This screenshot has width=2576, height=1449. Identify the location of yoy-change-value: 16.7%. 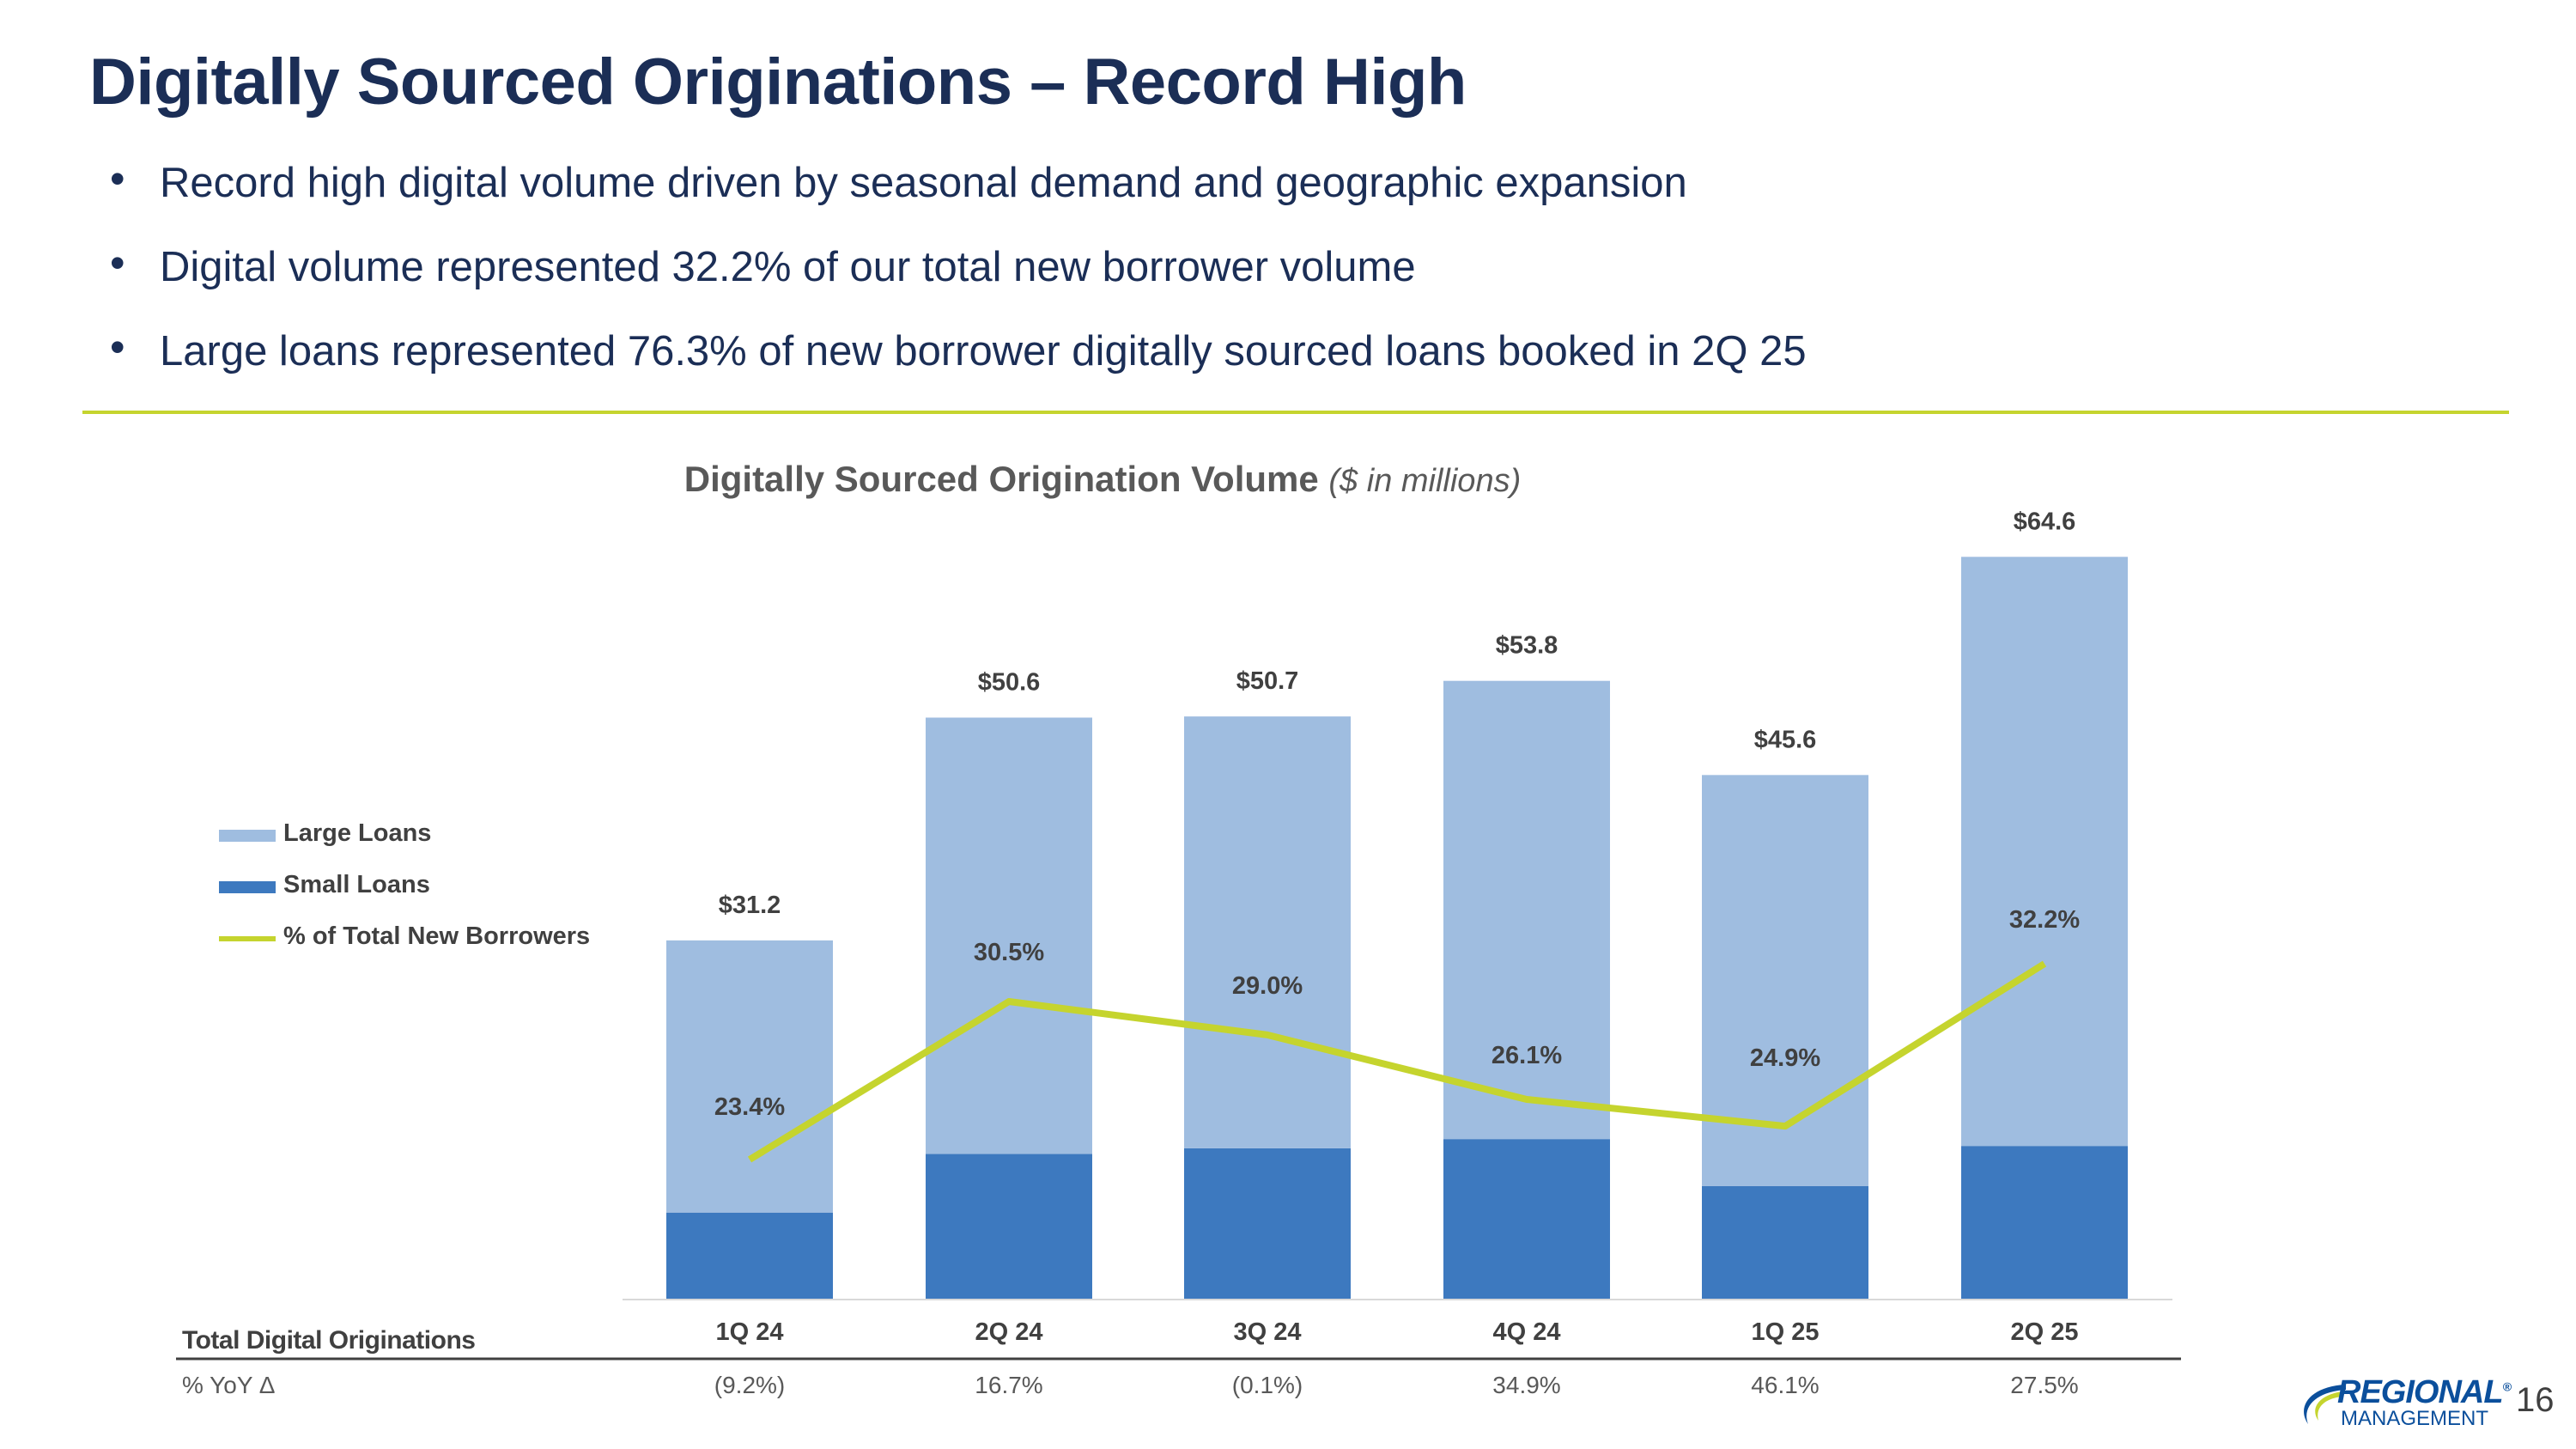
(1009, 1385).